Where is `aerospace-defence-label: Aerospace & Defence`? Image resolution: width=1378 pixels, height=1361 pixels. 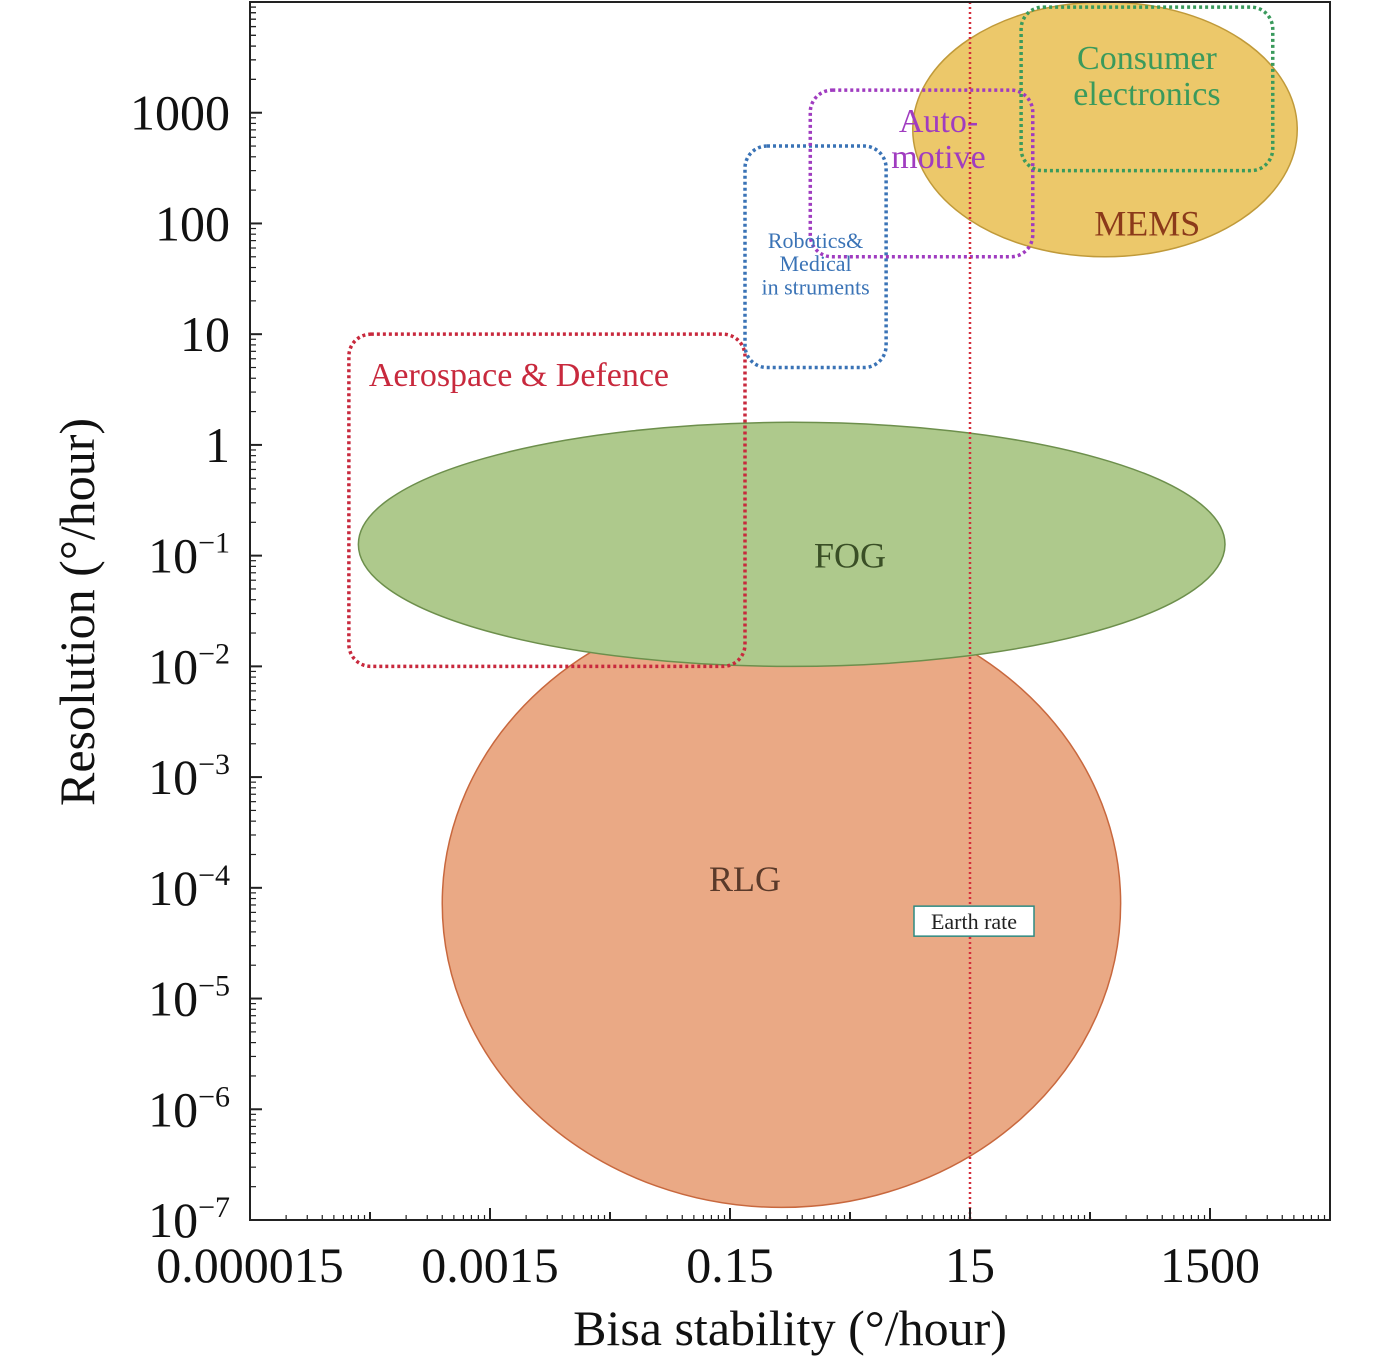 aerospace-defence-label: Aerospace & Defence is located at coordinates (519, 375).